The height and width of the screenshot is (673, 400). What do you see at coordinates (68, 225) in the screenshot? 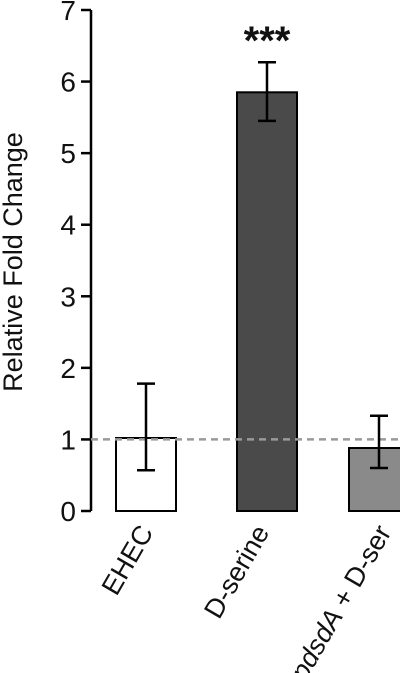
I see `y-tick-label: 4` at bounding box center [68, 225].